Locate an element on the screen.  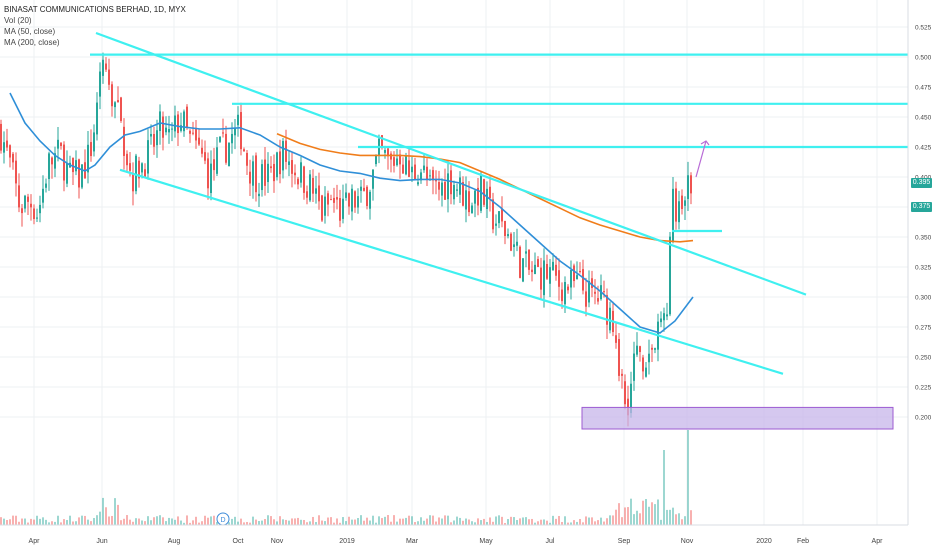
x-tick-label: Oct is located at coordinates (238, 541).